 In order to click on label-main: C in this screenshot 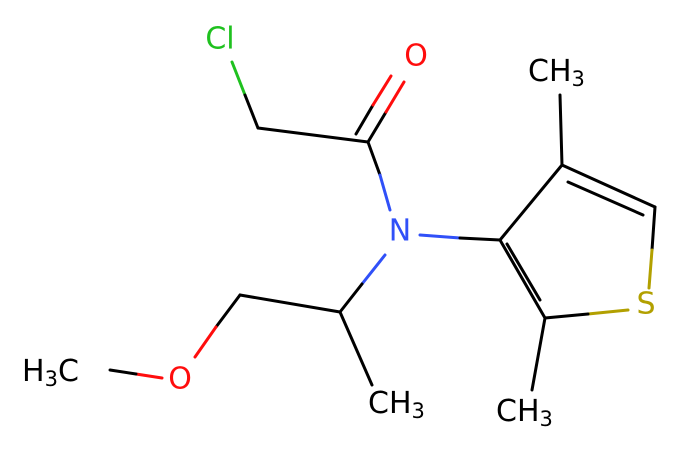, I will do `click(68, 371)`.